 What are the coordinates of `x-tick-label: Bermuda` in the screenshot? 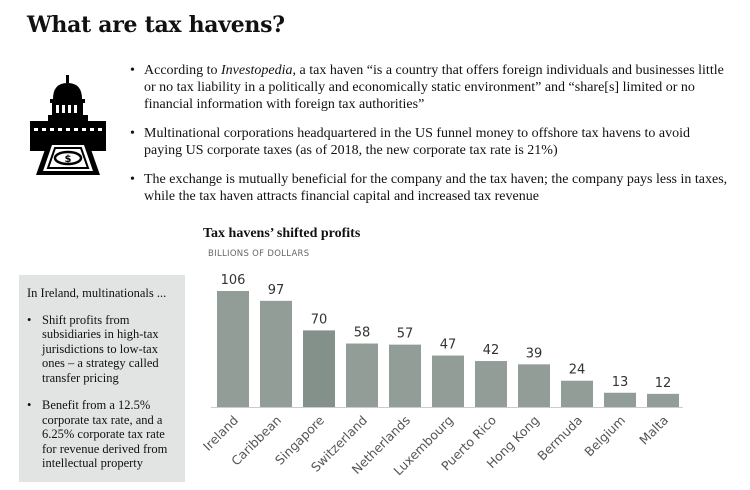 It's located at (559, 438).